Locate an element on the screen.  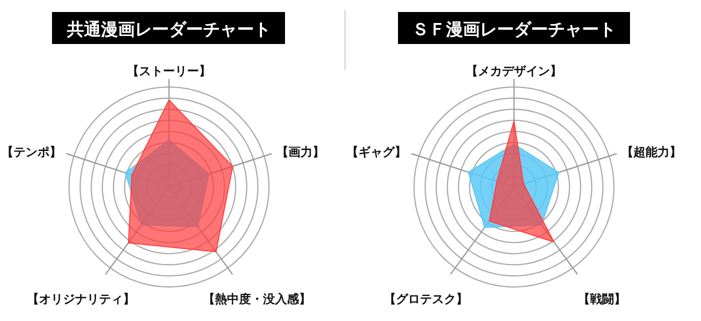
spoke-label: 【オリジナリティ】 is located at coordinates (81, 299).